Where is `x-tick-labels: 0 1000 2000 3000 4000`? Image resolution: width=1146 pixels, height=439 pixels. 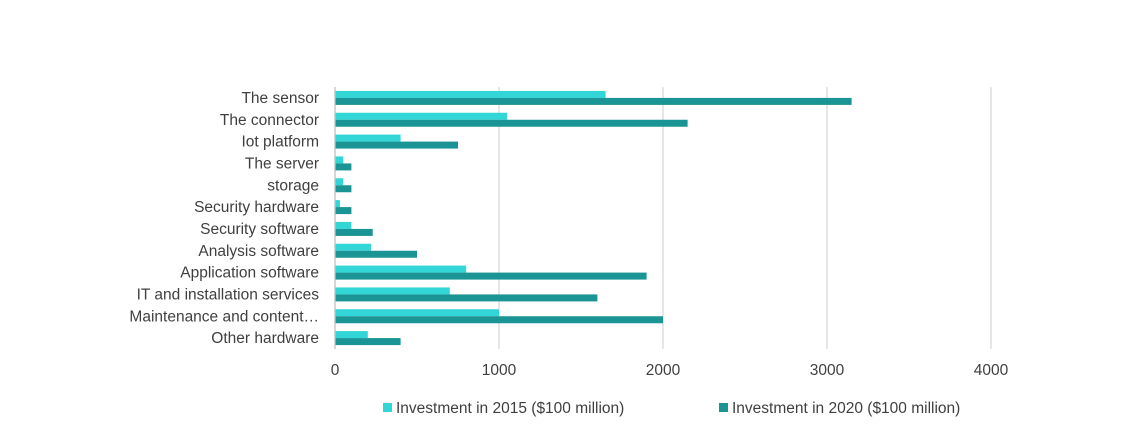
x-tick-labels: 0 1000 2000 3000 4000 is located at coordinates (670, 370).